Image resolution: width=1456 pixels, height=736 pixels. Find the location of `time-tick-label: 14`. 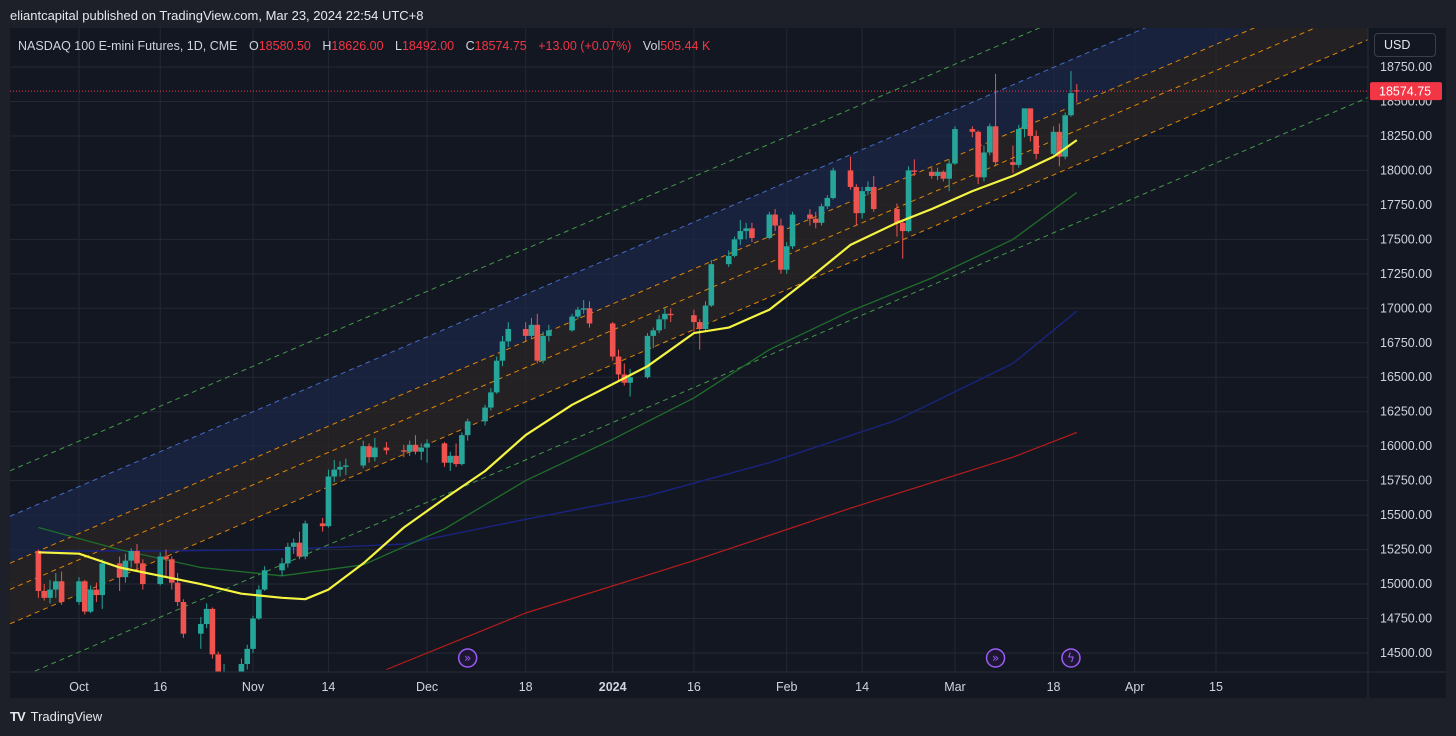

time-tick-label: 14 is located at coordinates (328, 687).